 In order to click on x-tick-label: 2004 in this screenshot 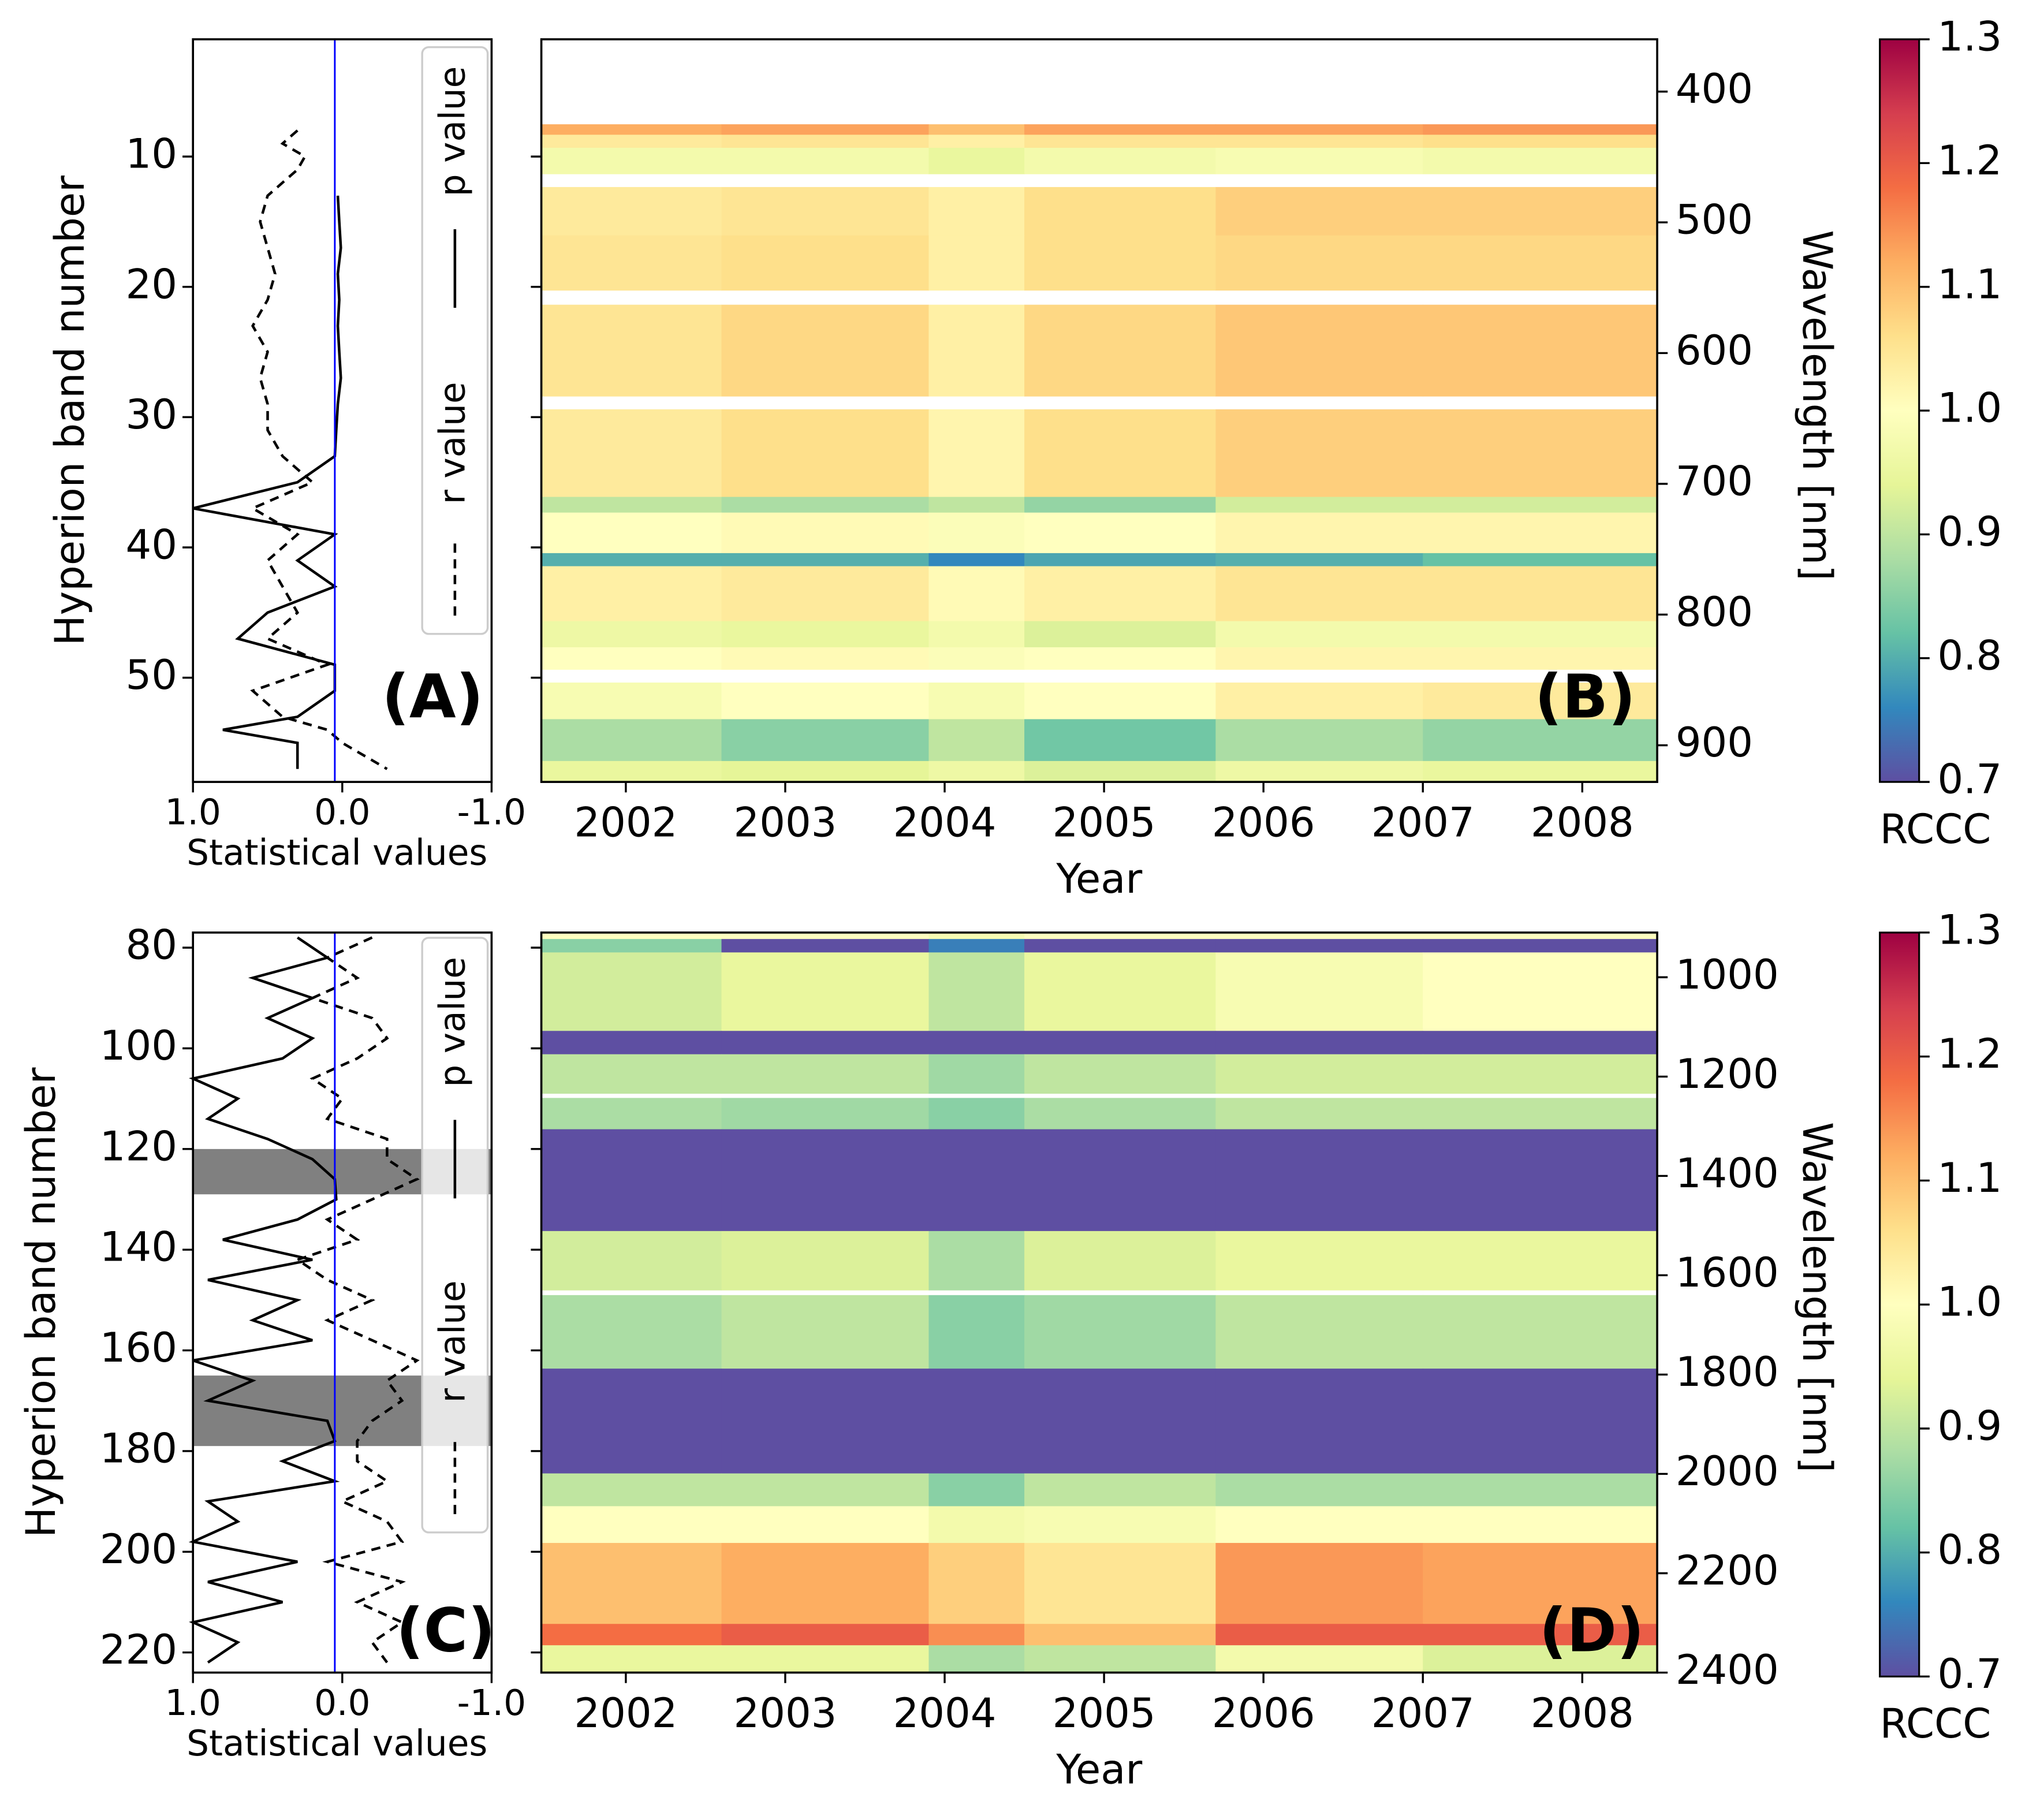, I will do `click(945, 1714)`.